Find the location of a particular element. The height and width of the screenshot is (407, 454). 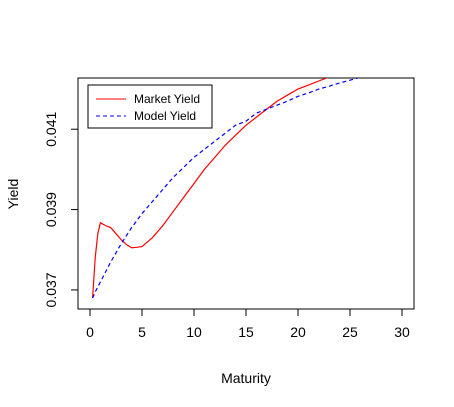

y-tick-label: 0.037 is located at coordinates (51, 289).